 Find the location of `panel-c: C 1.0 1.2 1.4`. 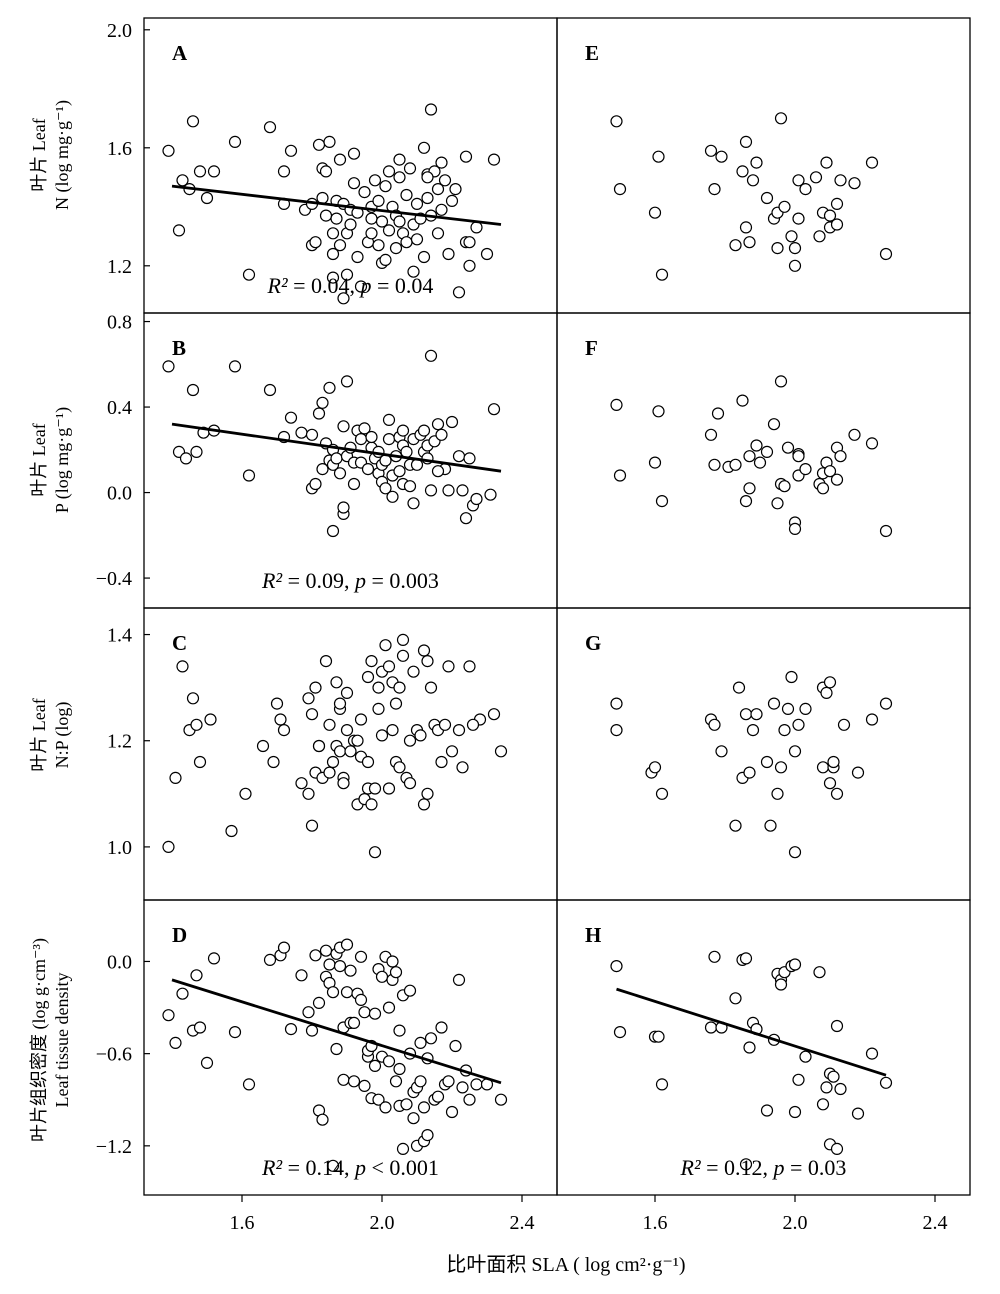

panel-c: C 1.0 1.2 1.4 is located at coordinates (332, 754).